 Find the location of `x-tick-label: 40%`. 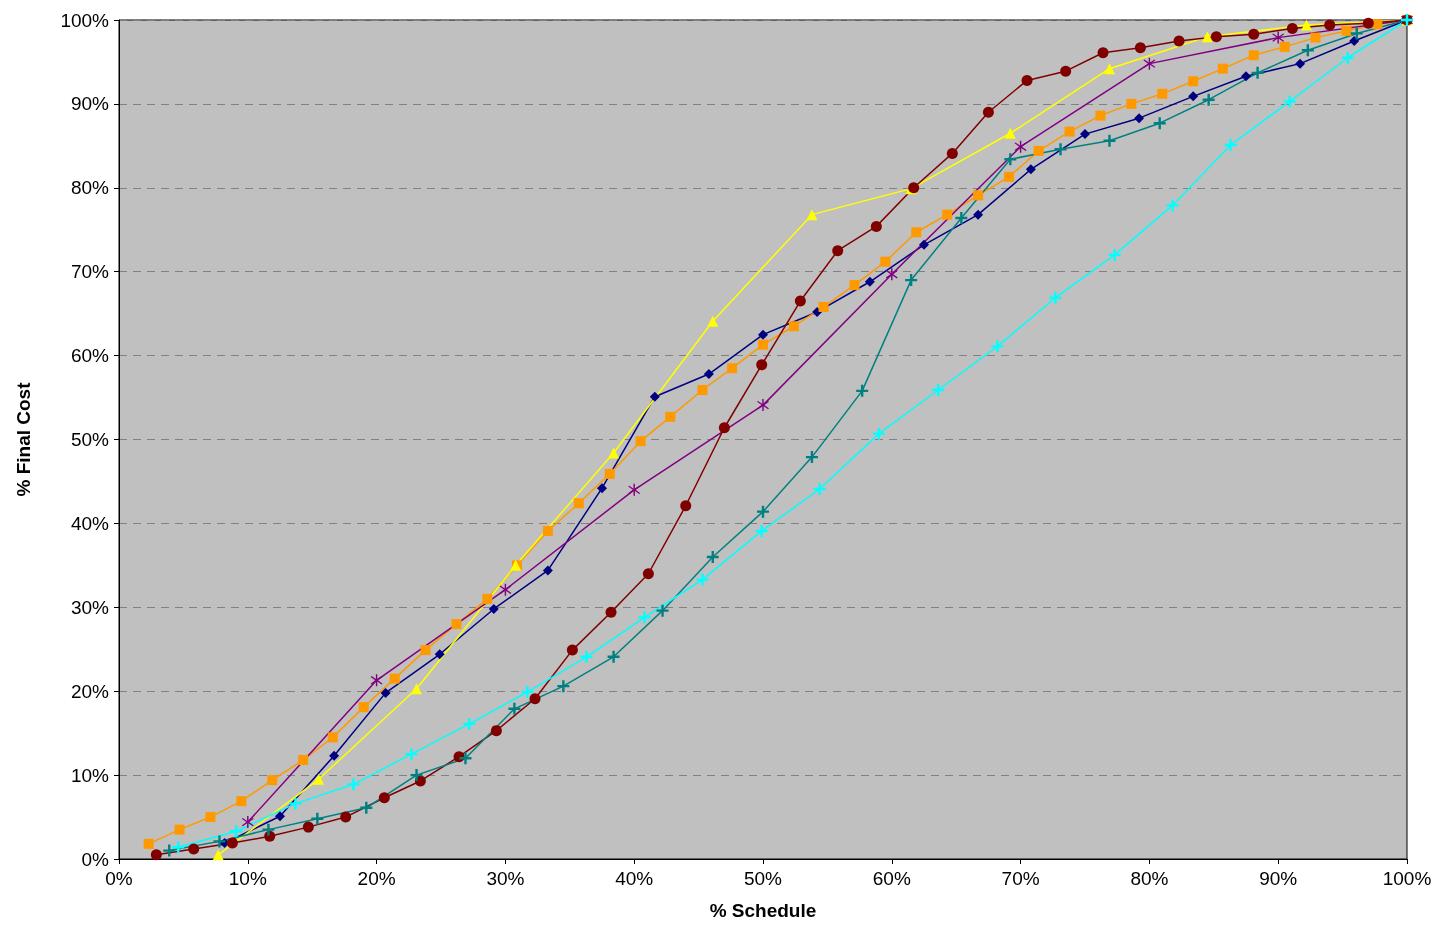

x-tick-label: 40% is located at coordinates (634, 878).